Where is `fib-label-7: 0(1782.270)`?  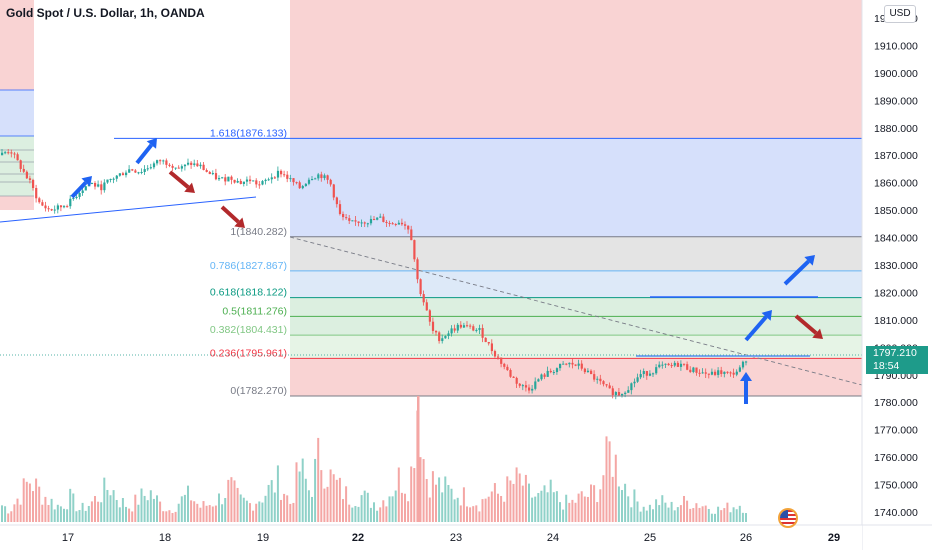
fib-label-7: 0(1782.270) is located at coordinates (258, 391).